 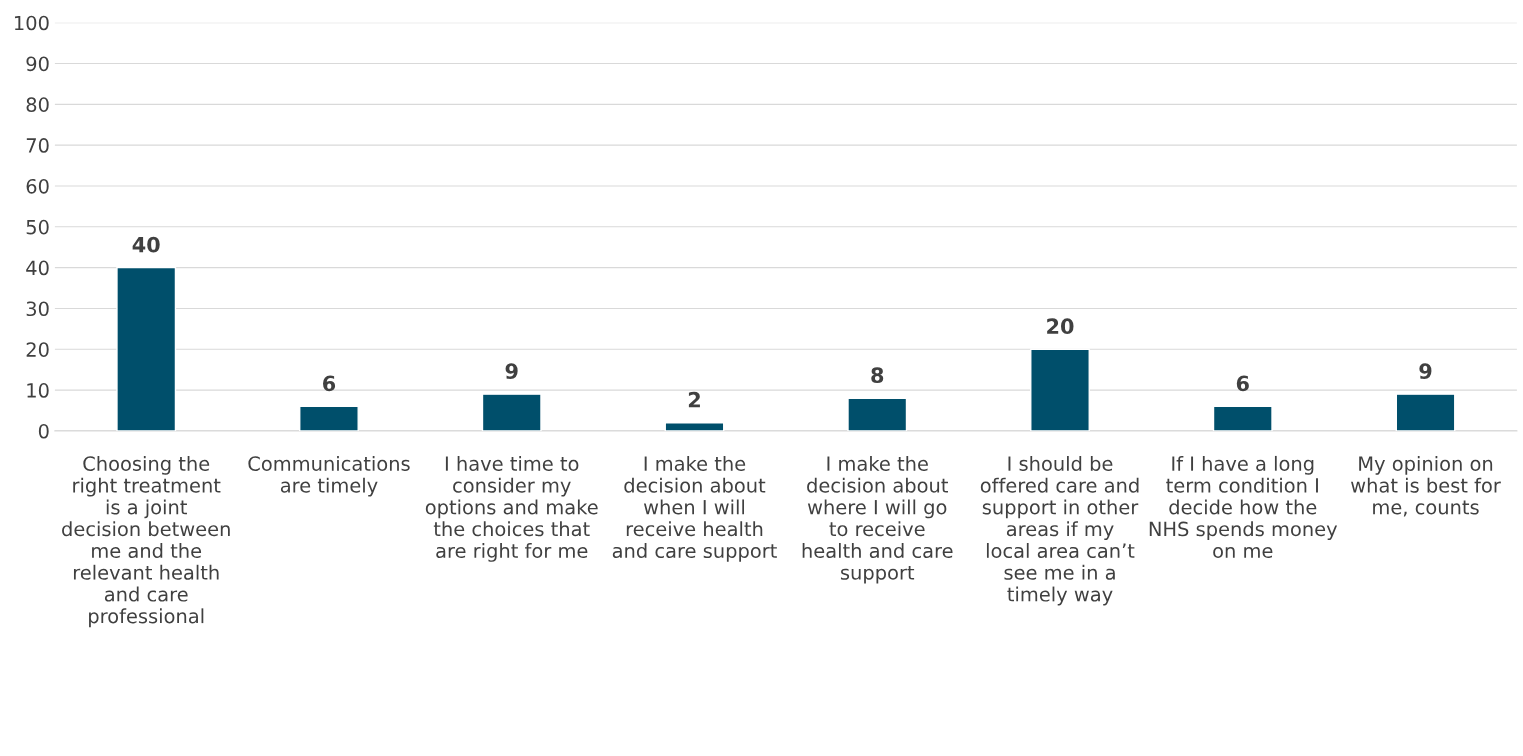 I want to click on y-tick-label: 70, so click(x=37, y=145).